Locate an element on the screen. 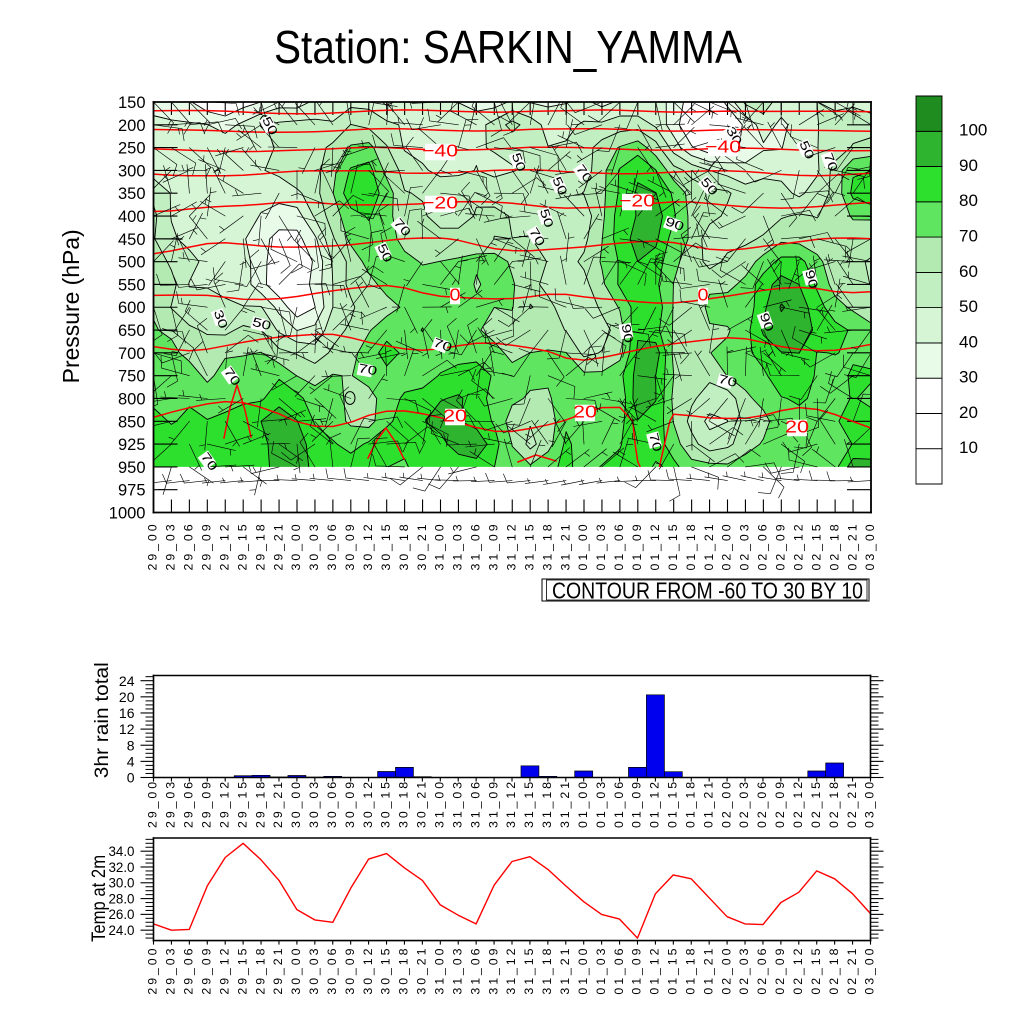 Image resolution: width=1024 pixels, height=1029 pixels. svg-text: 70 is located at coordinates (442, 345).